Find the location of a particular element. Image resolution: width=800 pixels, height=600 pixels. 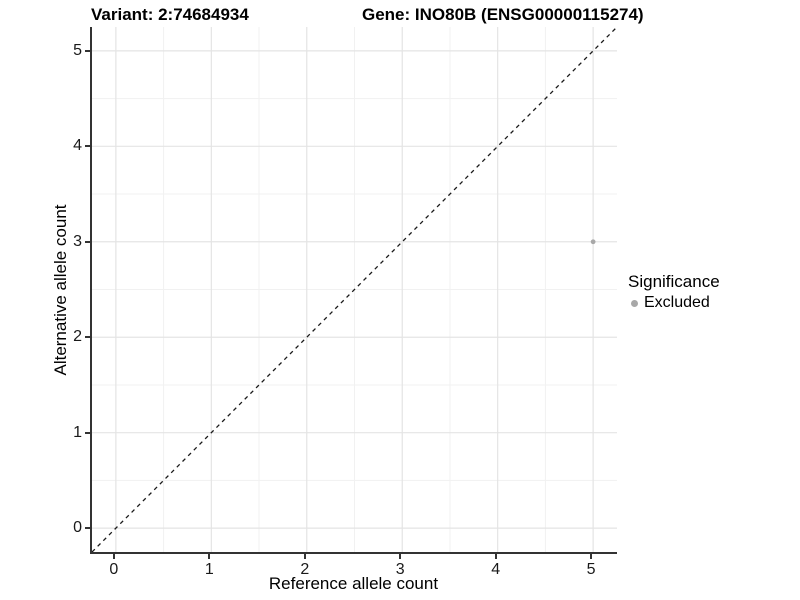

legend-item-excluded: Excluded is located at coordinates (674, 303).